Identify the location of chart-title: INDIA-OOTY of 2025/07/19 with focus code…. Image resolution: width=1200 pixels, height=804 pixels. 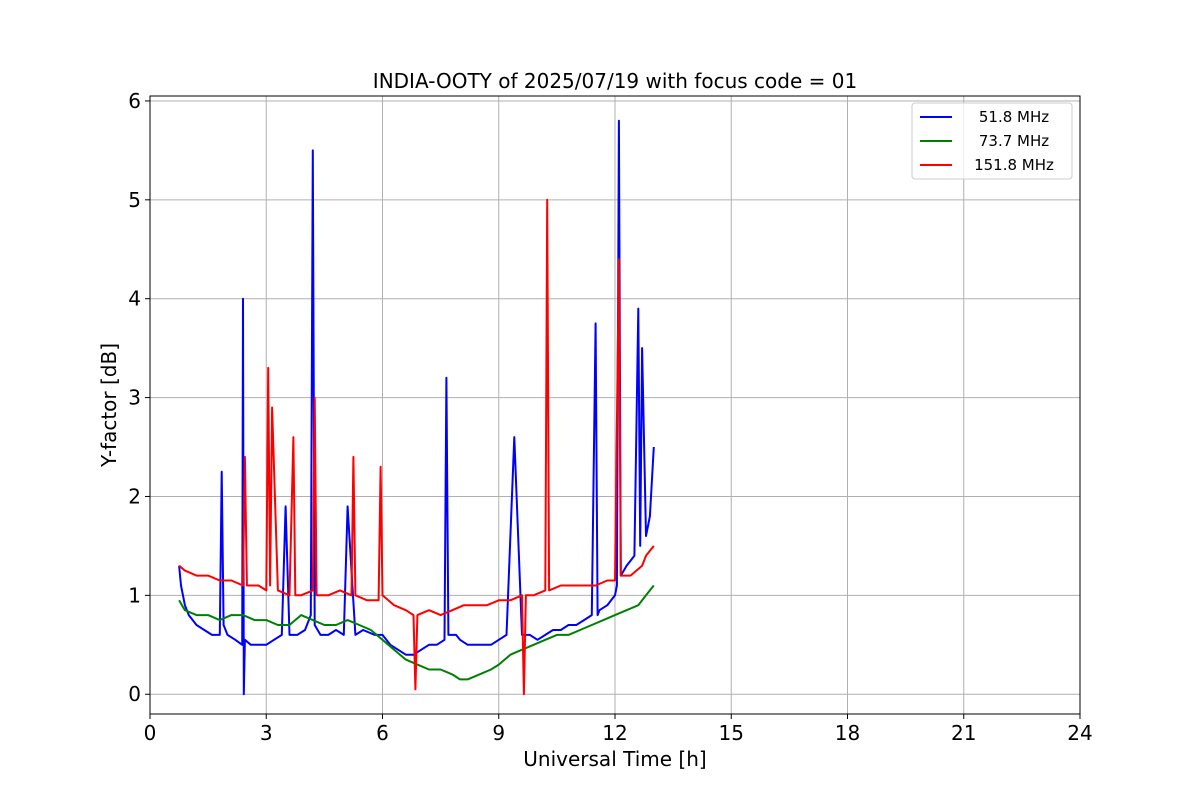
(615, 81).